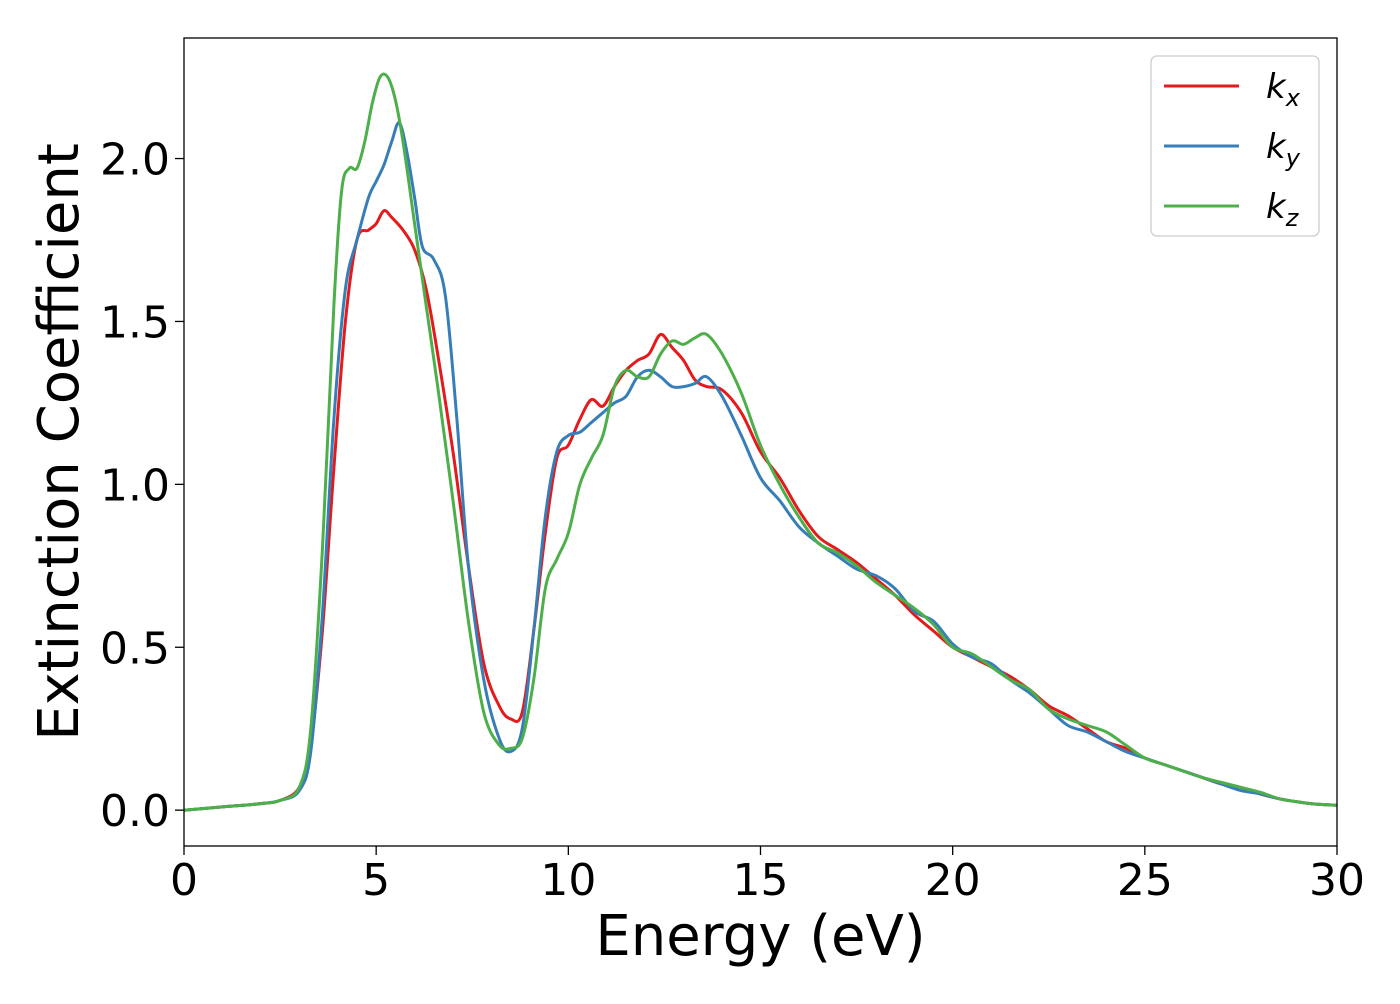 The width and height of the screenshot is (1400, 1004). I want to click on x-tick-label: 25, so click(1145, 880).